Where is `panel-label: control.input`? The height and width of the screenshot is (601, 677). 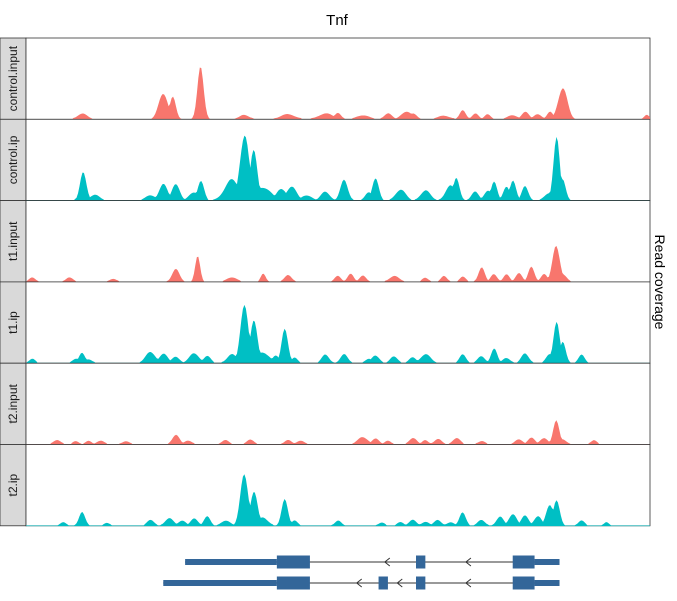 panel-label: control.input is located at coordinates (13, 78).